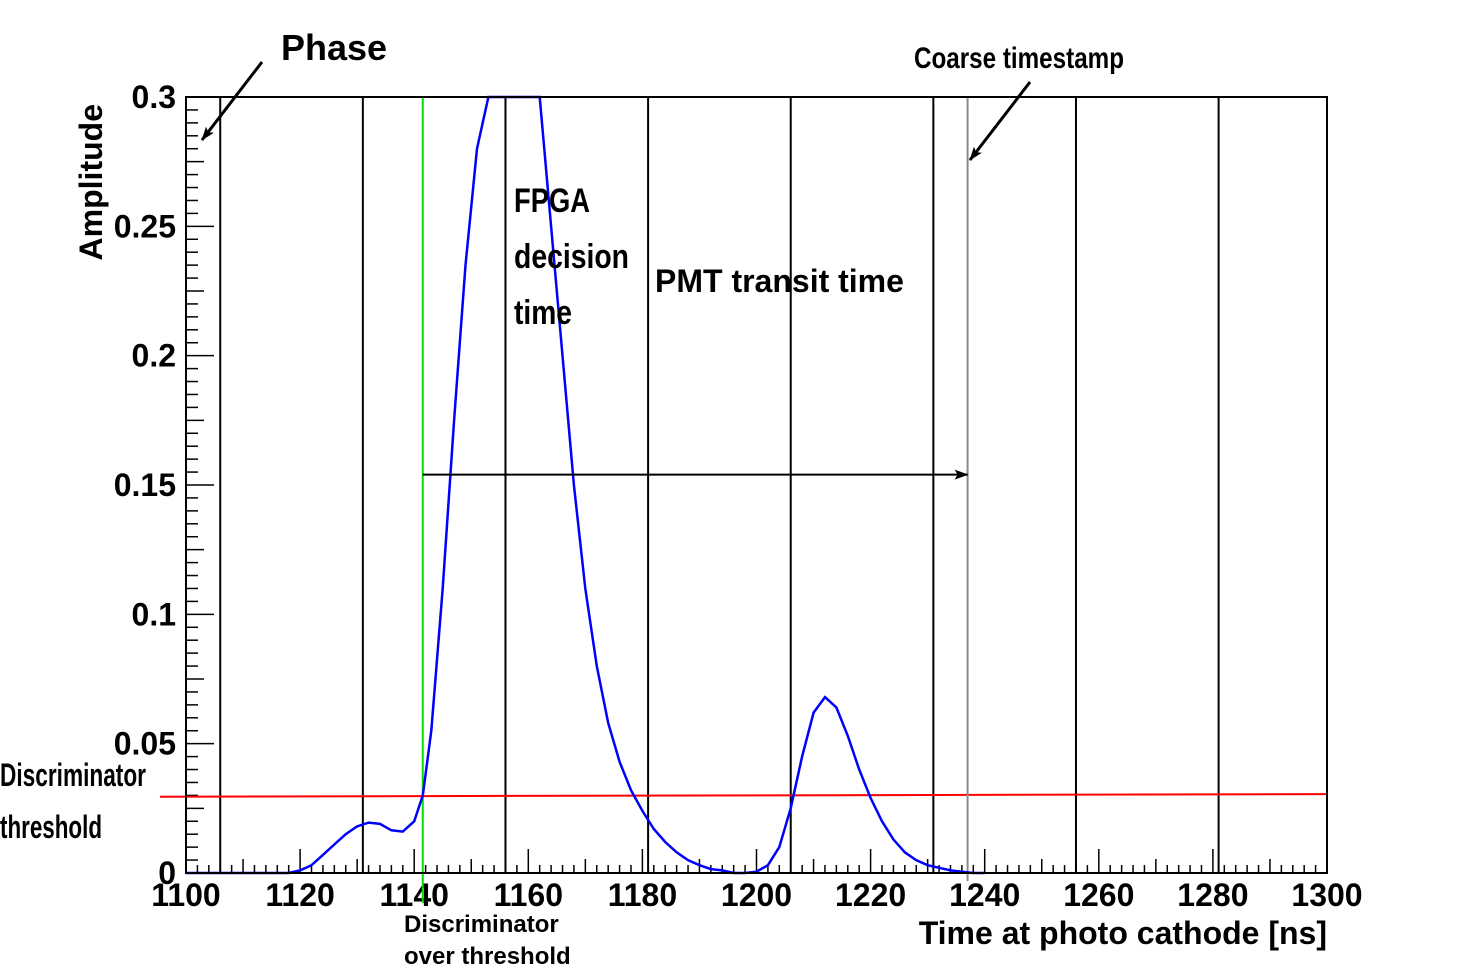 The image size is (1471, 970). I want to click on phase-arrow, so click(232, 101).